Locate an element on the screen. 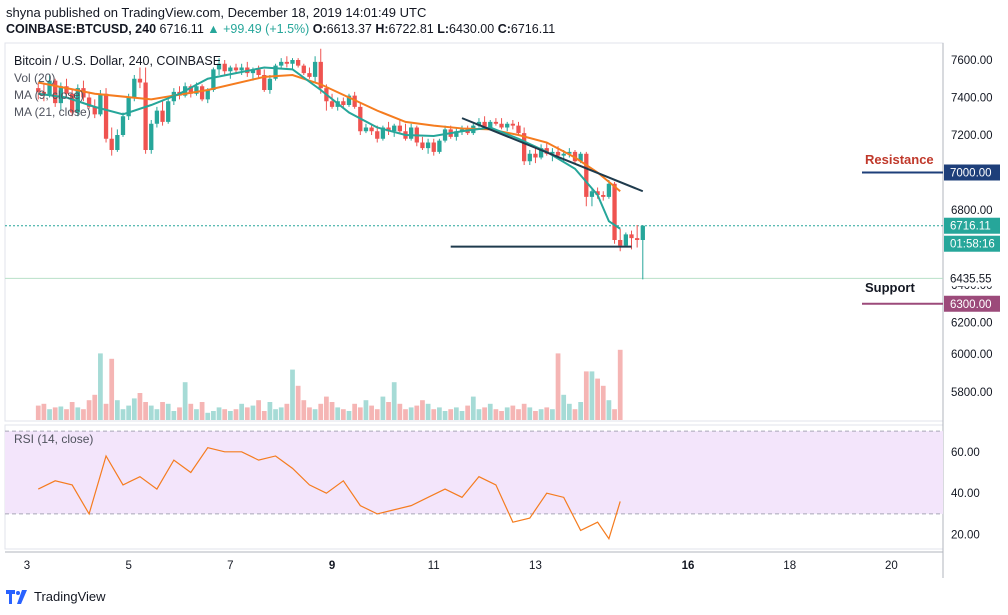  last-price: 6716.11 is located at coordinates (181, 29).